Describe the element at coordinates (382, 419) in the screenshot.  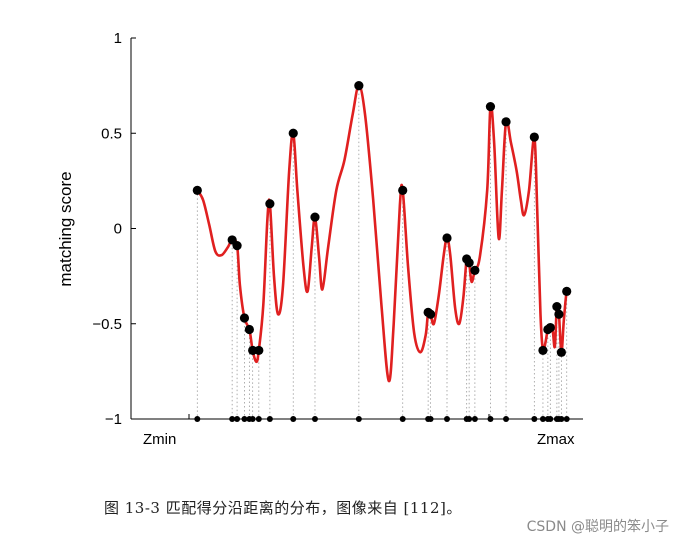
I see `baseline-markers` at that location.